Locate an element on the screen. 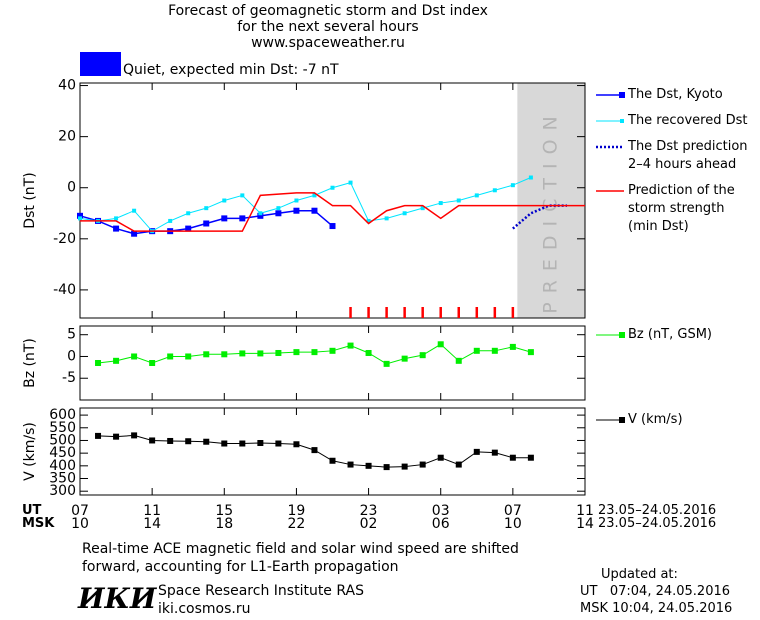  y-tick-label: 300 is located at coordinates (62, 491).